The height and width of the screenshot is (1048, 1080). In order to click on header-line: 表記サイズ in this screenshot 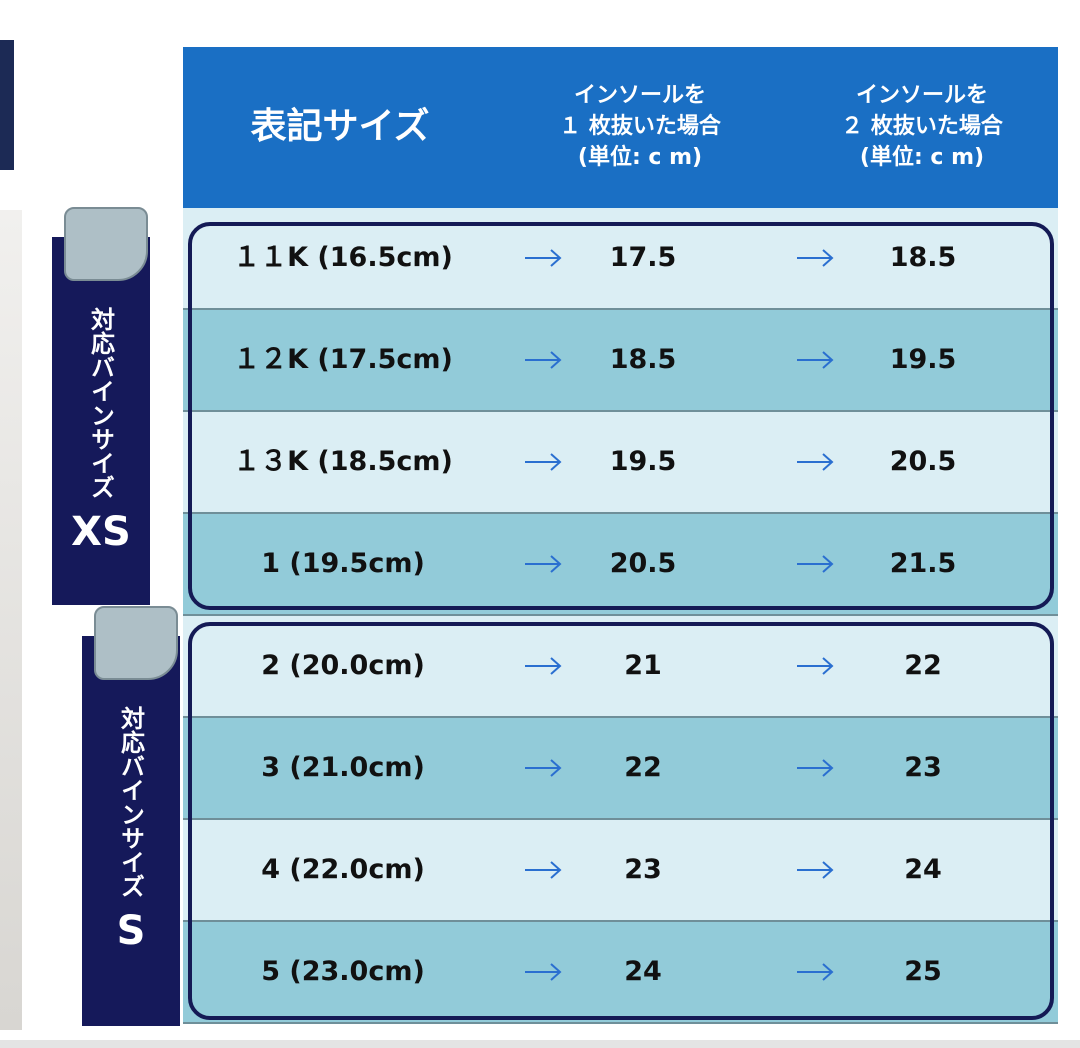, I will do `click(340, 127)`.